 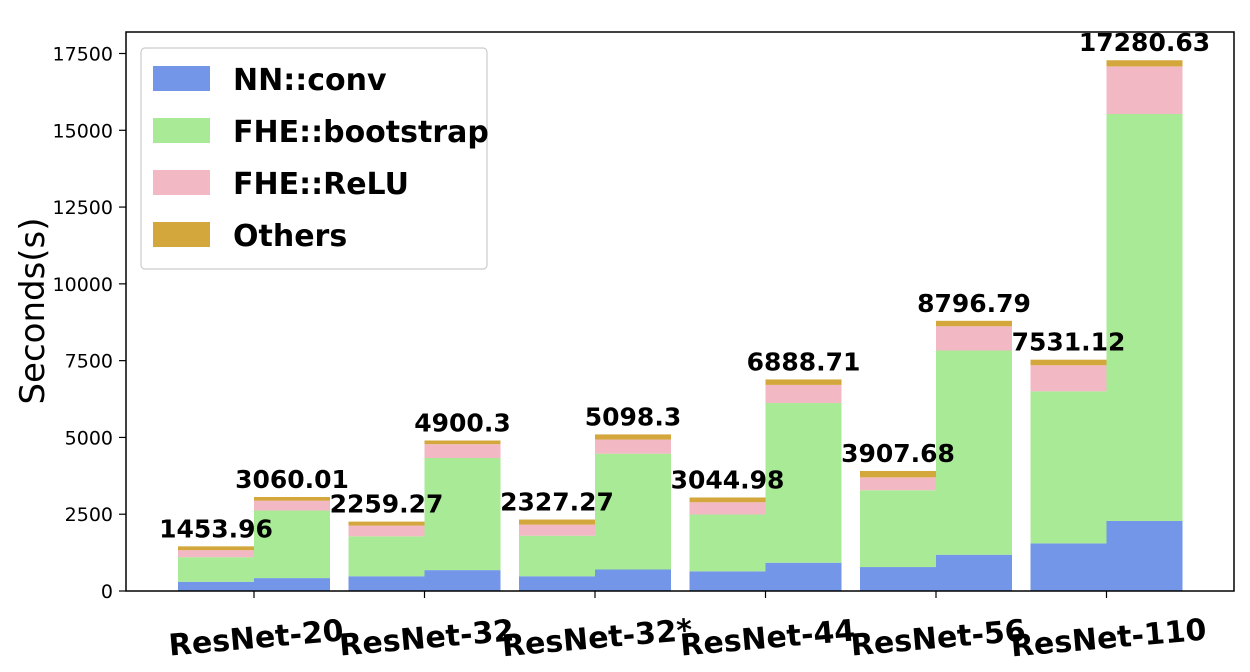 I want to click on y-tick-label: 7500, so click(x=89, y=362).